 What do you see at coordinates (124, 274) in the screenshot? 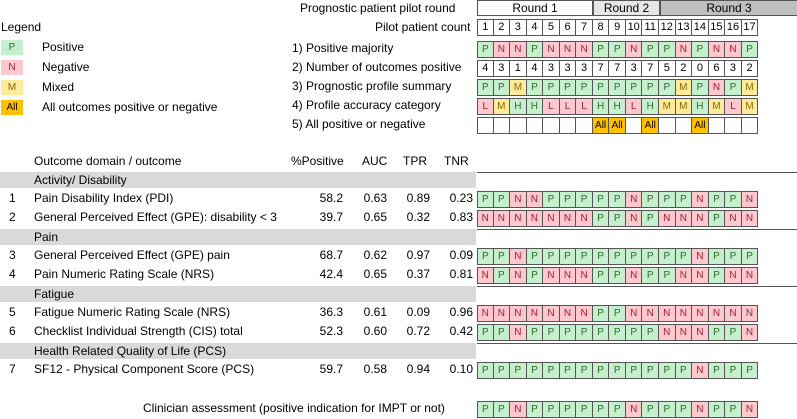
I see `outcome-name: Pain Numeric Rating Scale (NRS)` at bounding box center [124, 274].